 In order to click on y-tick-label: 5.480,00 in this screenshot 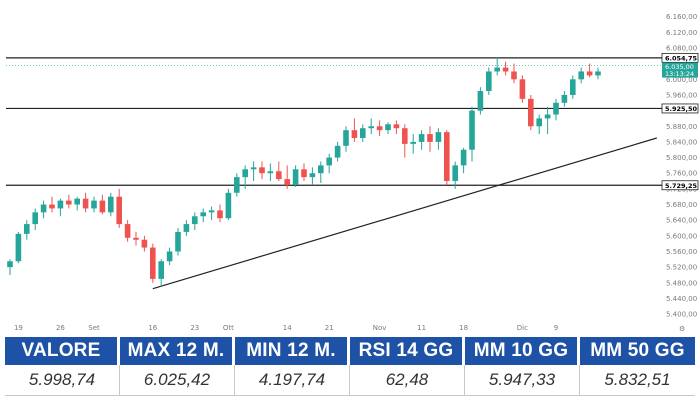, I will do `click(681, 283)`.